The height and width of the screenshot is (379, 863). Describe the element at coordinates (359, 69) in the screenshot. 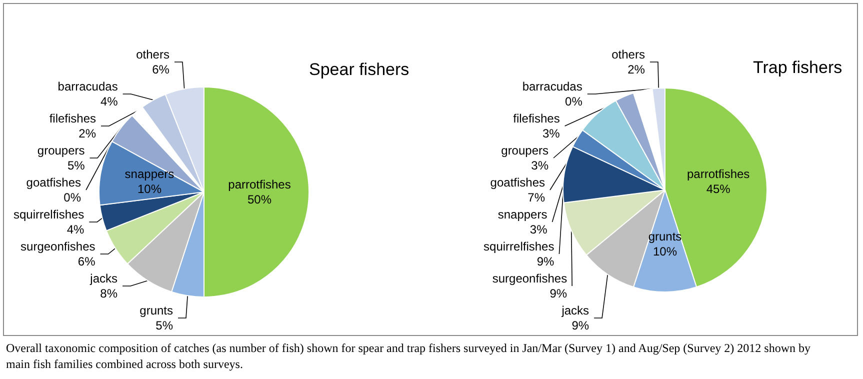

I see `text: Spear fishers` at that location.